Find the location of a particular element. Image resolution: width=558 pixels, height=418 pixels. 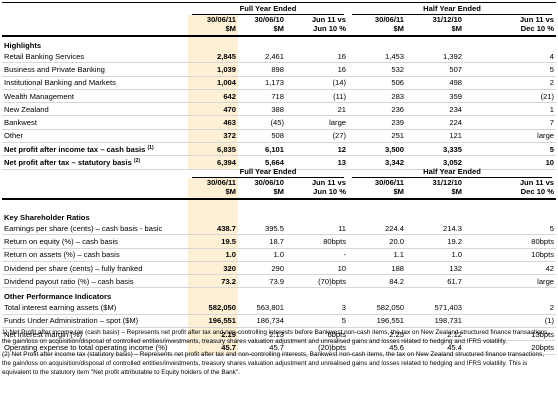

column-header: 30/06/10 $M is located at coordinates (262, 26).